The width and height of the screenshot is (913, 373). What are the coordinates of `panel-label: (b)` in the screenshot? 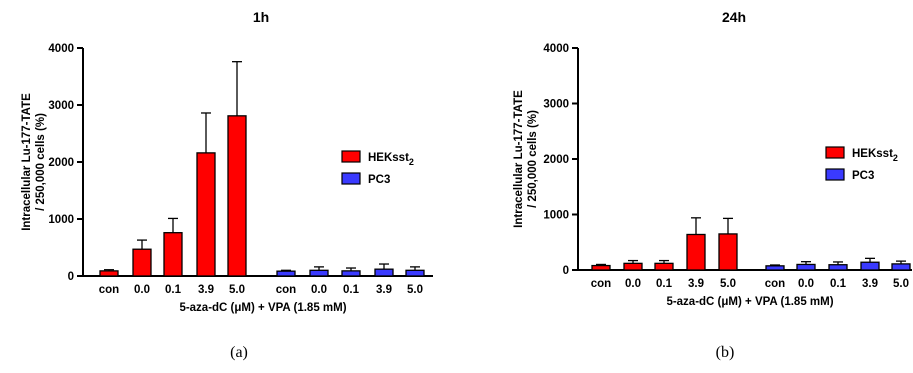 It's located at (725, 352).